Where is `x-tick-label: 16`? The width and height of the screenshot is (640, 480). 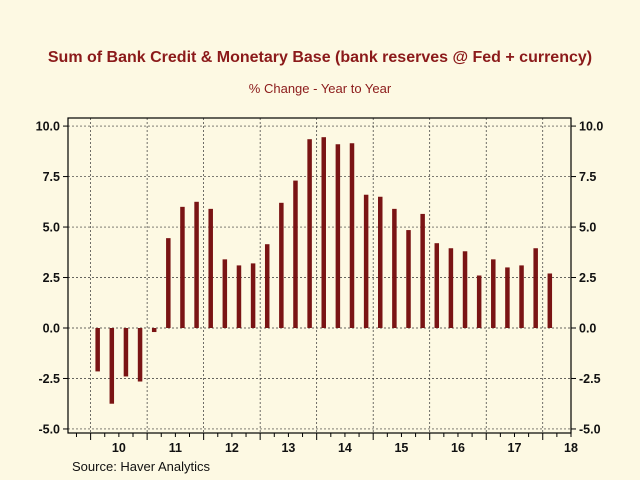 x-tick-label: 16 is located at coordinates (458, 448).